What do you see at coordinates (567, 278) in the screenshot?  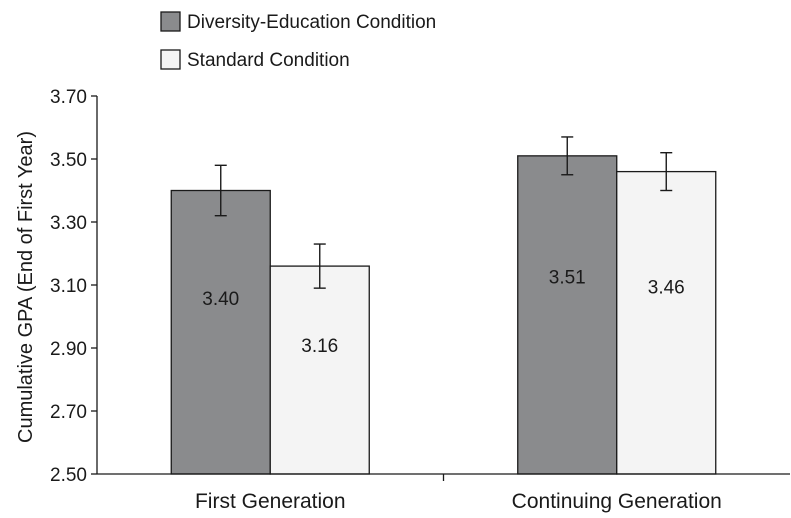 I see `bar-value-label: 3.51` at bounding box center [567, 278].